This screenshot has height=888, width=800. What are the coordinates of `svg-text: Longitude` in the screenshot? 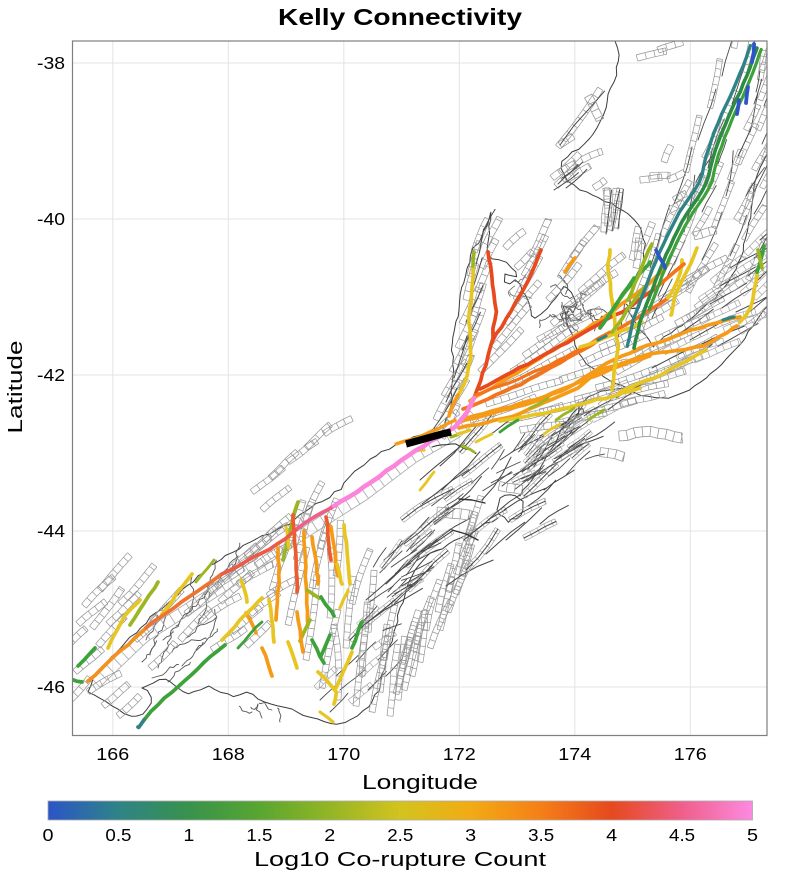 It's located at (420, 783).